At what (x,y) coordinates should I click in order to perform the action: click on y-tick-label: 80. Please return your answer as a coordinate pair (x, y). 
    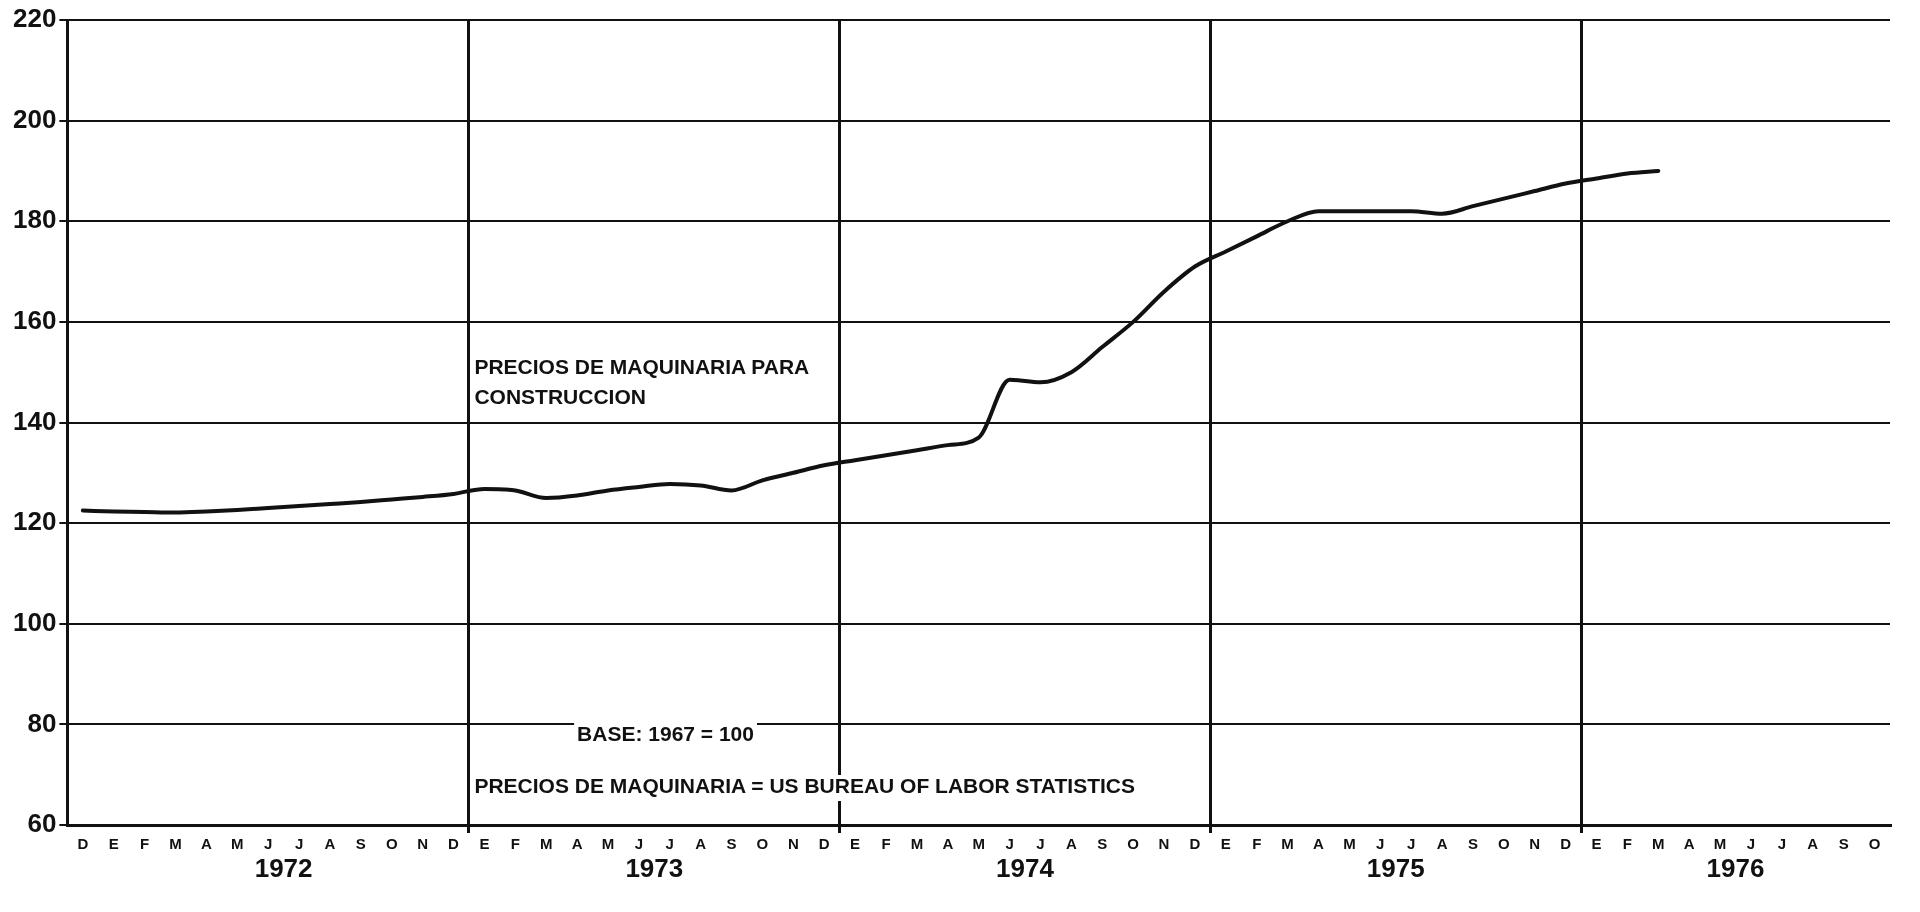
    Looking at the image, I should click on (42, 722).